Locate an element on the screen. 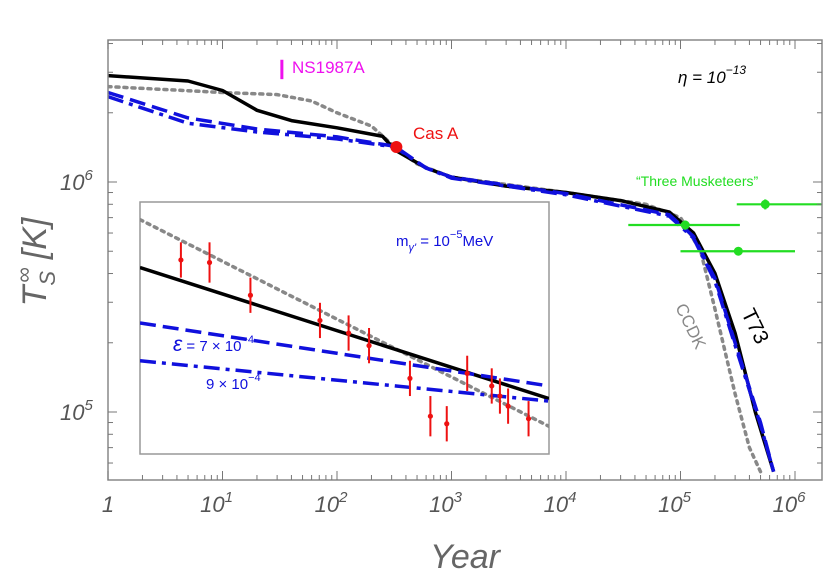 This screenshot has width=830, height=578. ns1987a-label: NS1987A is located at coordinates (328, 67).